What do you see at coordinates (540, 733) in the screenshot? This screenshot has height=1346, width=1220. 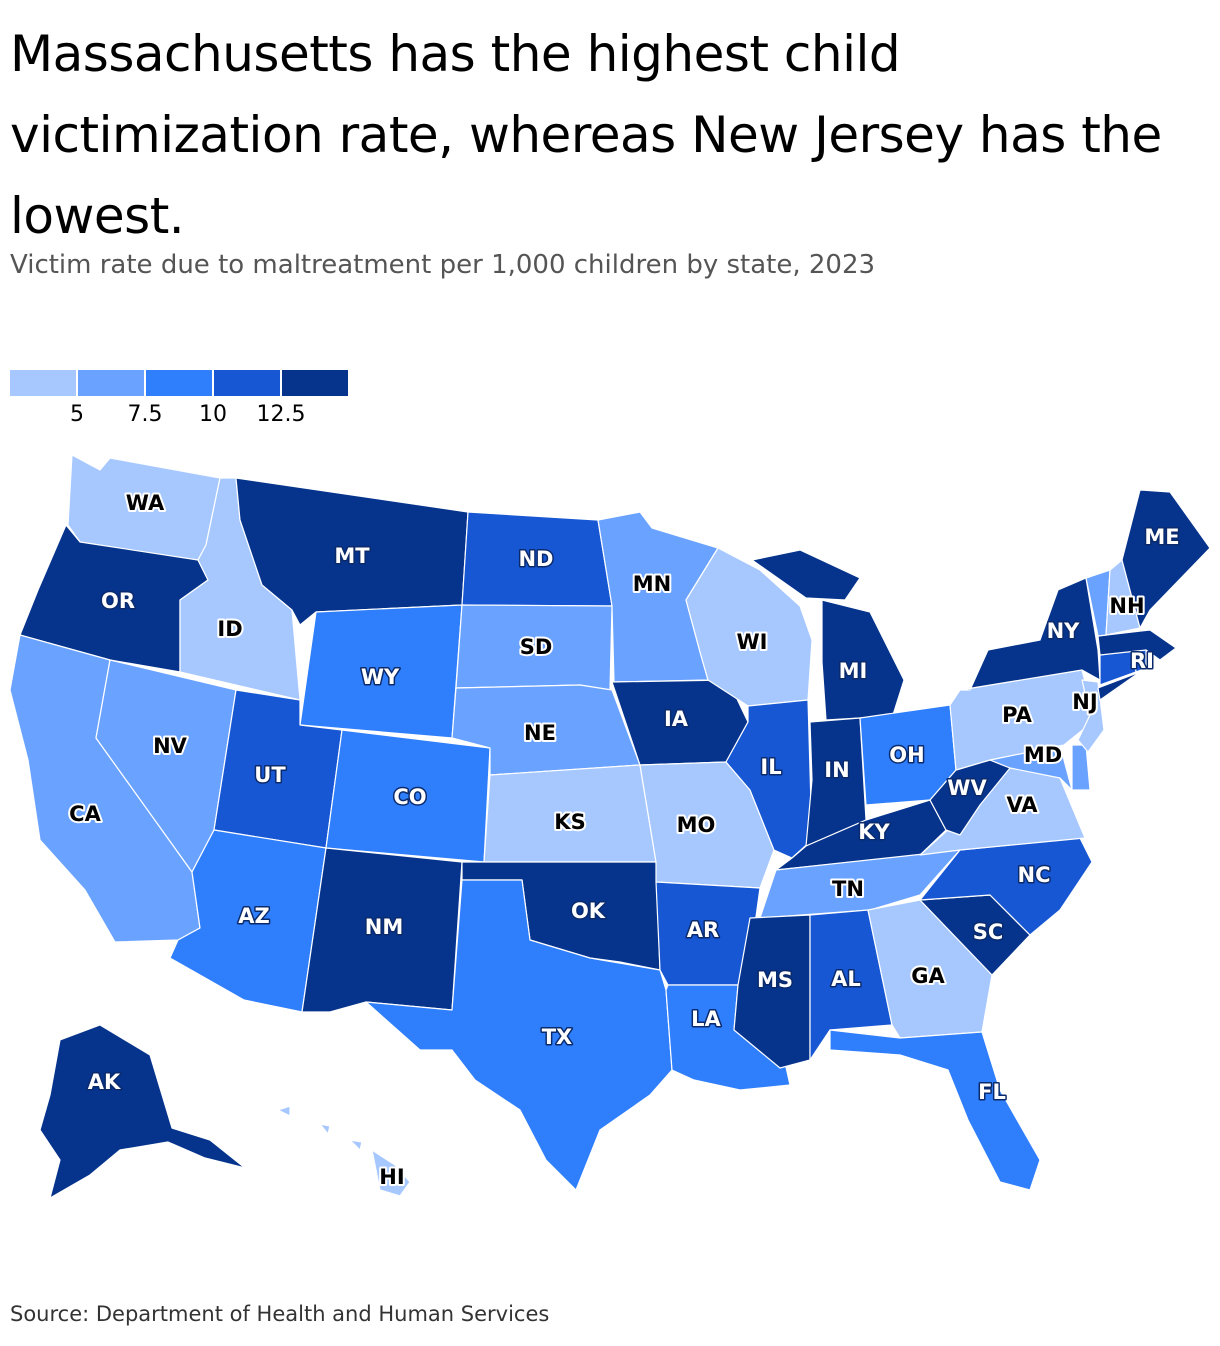 I see `state-label-NE: NE` at bounding box center [540, 733].